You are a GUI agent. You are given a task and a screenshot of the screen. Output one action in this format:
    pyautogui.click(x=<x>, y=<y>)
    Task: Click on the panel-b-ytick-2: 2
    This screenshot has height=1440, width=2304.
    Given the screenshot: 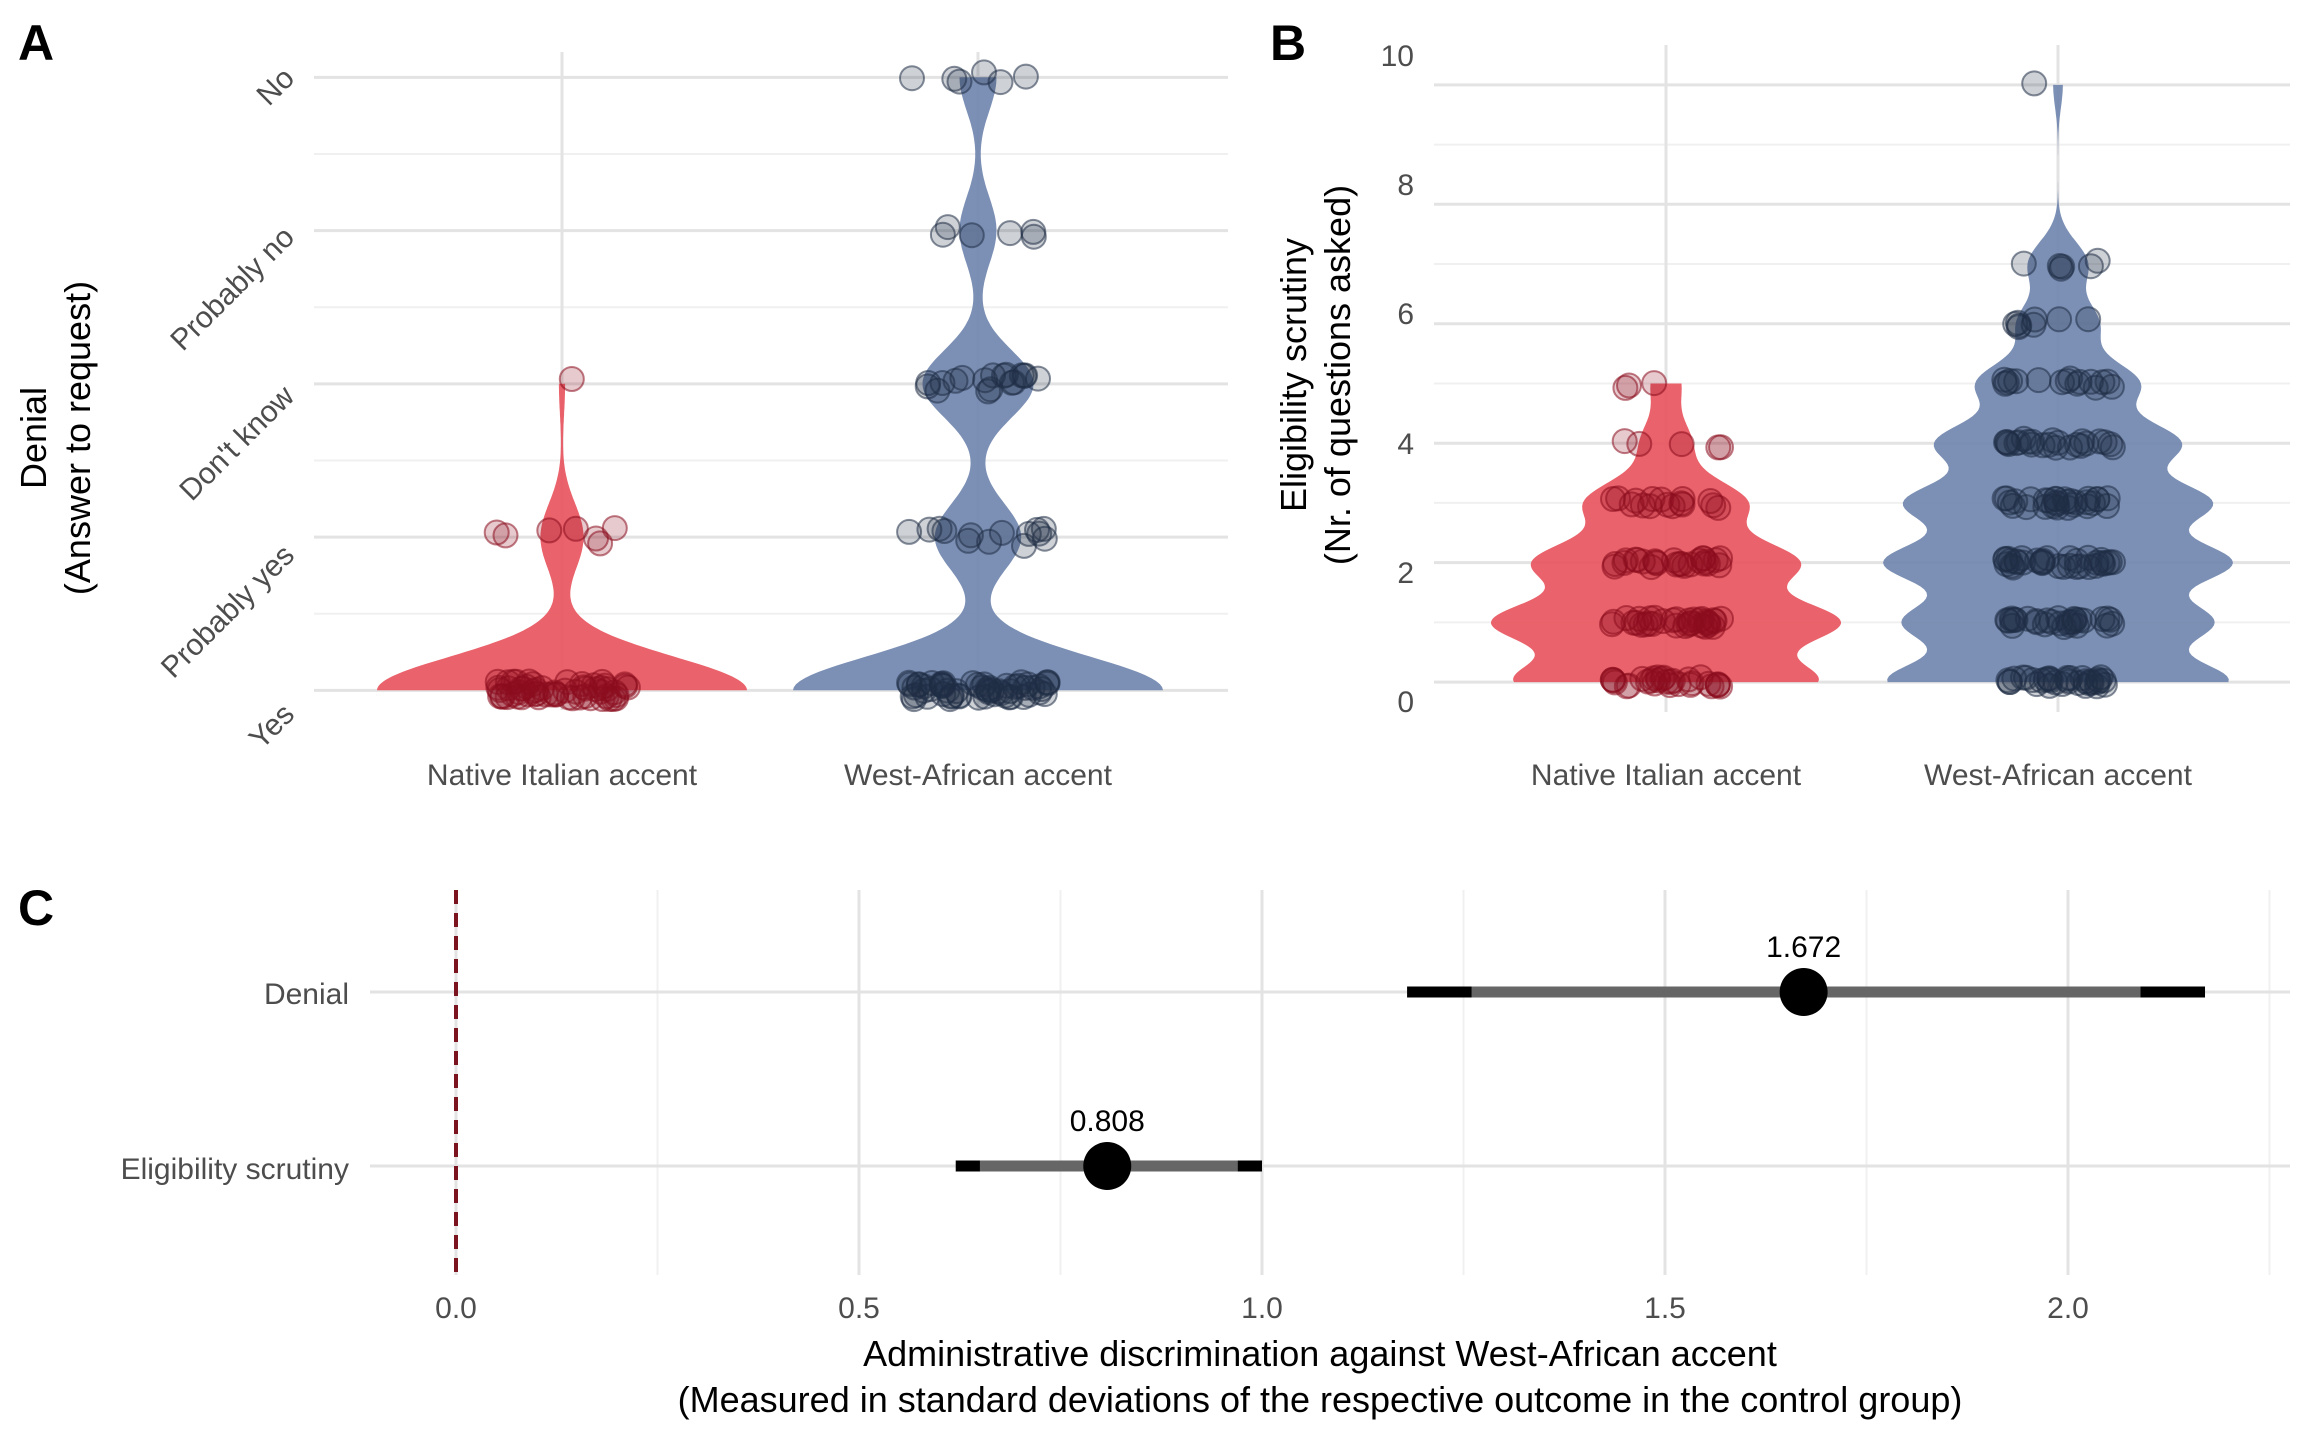 What is the action you would take?
    pyautogui.click(x=1405, y=573)
    